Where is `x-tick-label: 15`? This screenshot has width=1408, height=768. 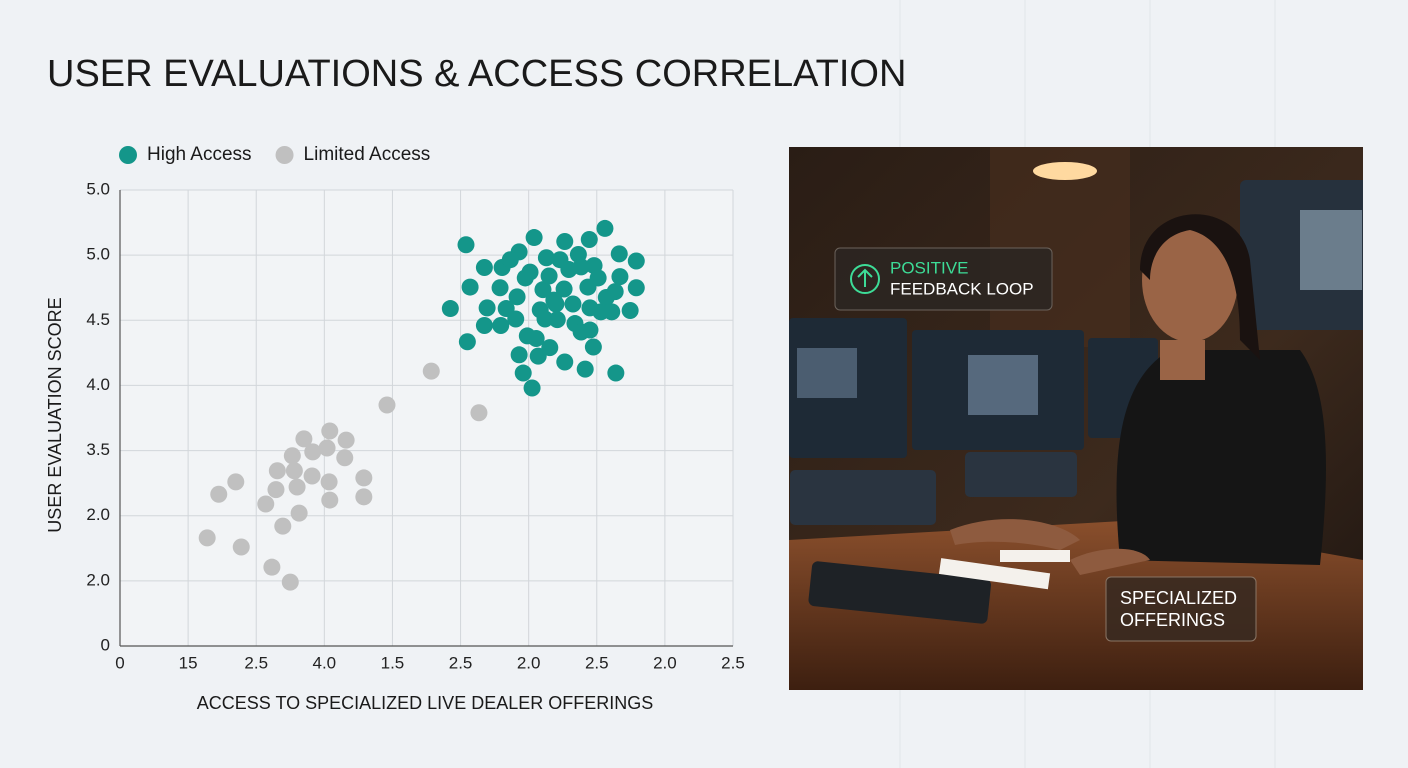 x-tick-label: 15 is located at coordinates (188, 662).